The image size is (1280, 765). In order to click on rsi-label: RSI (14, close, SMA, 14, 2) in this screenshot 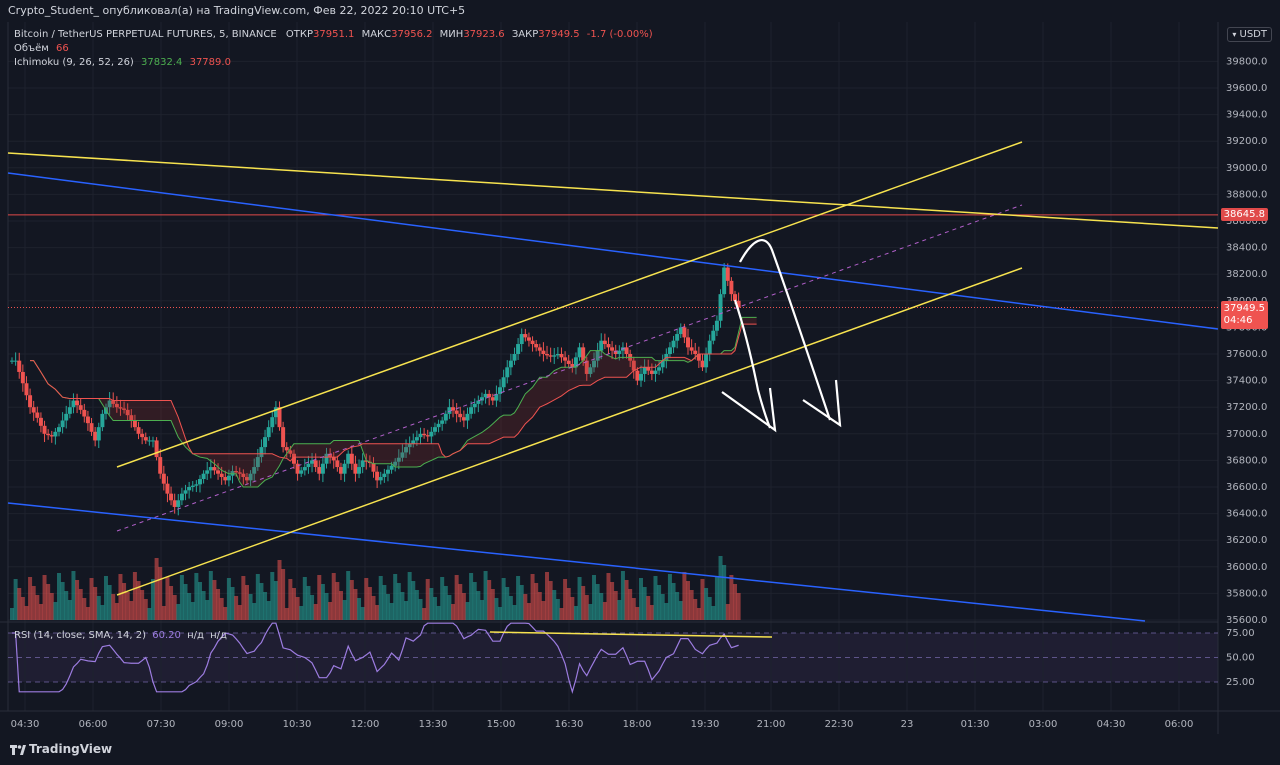, I will do `click(80, 635)`.